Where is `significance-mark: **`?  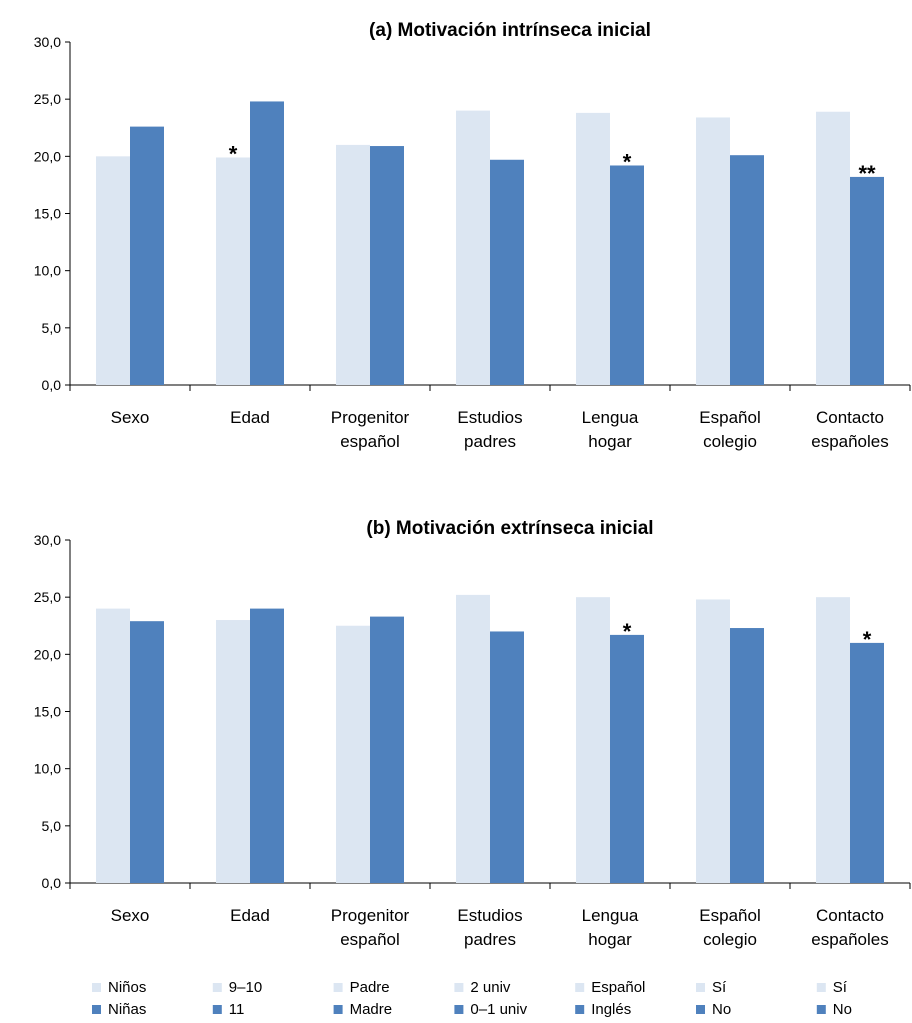
significance-mark: ** is located at coordinates (867, 173).